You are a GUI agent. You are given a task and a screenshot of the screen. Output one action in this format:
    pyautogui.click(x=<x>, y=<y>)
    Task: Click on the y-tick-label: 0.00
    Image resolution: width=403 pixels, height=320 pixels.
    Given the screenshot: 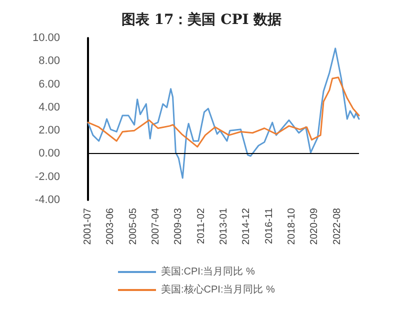 What is the action you would take?
    pyautogui.click(x=49, y=154)
    